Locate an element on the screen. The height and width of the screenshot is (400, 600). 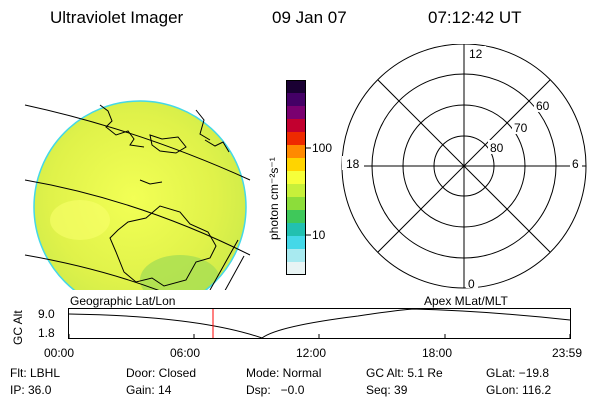
timeline-right-label: Apex MLat/MLT is located at coordinates (466, 301).